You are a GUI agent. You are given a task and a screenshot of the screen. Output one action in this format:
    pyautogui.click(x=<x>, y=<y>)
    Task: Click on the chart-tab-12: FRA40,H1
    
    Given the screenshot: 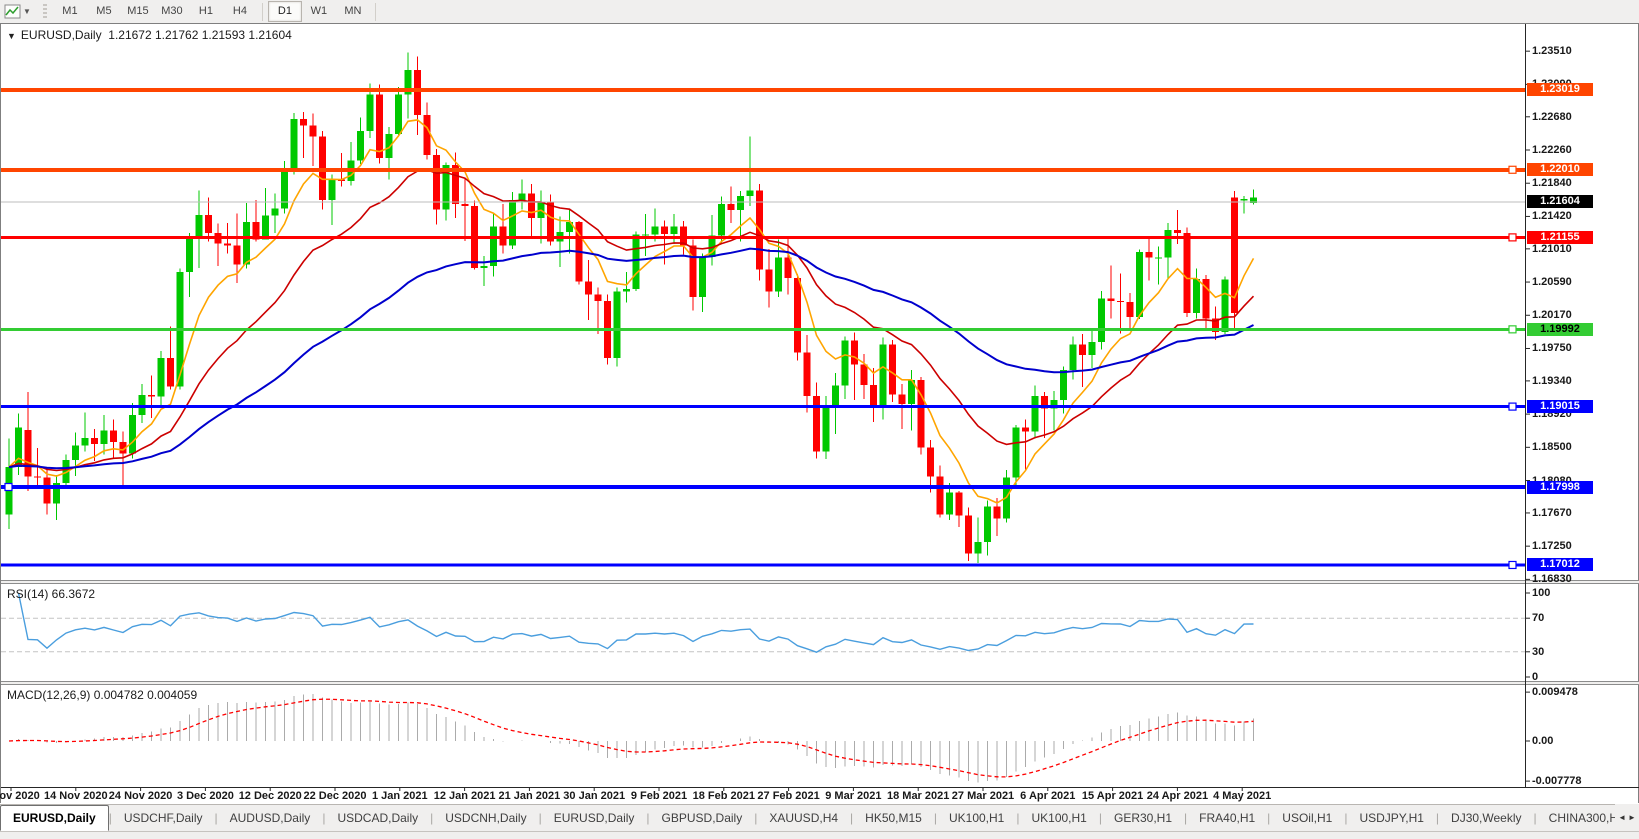 What is the action you would take?
    pyautogui.click(x=1227, y=818)
    